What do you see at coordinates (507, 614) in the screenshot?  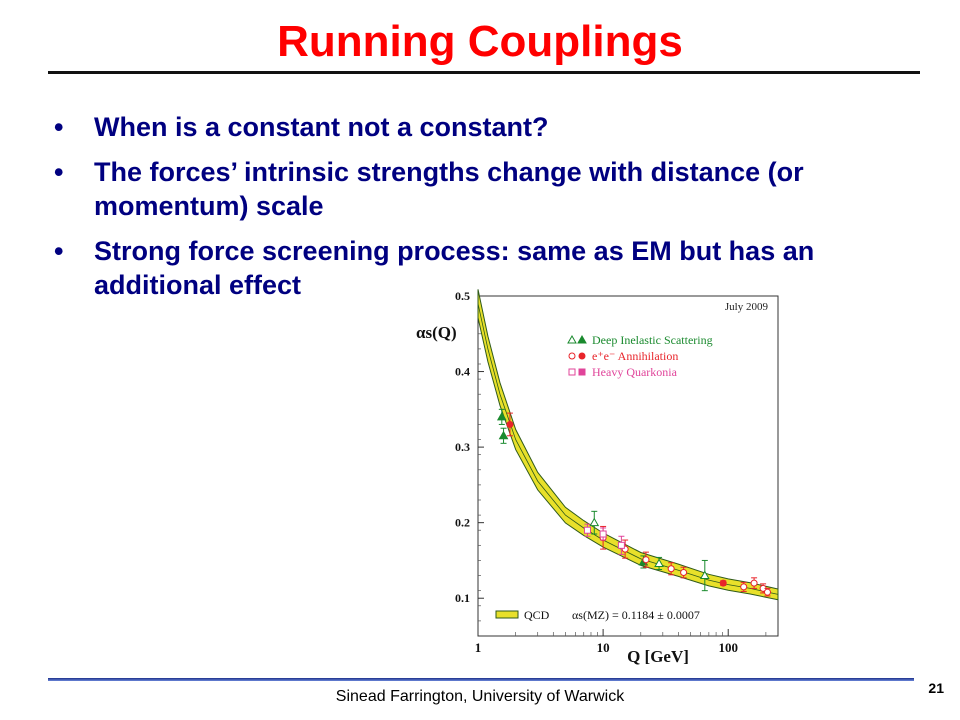 I see `qcd-legend-swatch` at bounding box center [507, 614].